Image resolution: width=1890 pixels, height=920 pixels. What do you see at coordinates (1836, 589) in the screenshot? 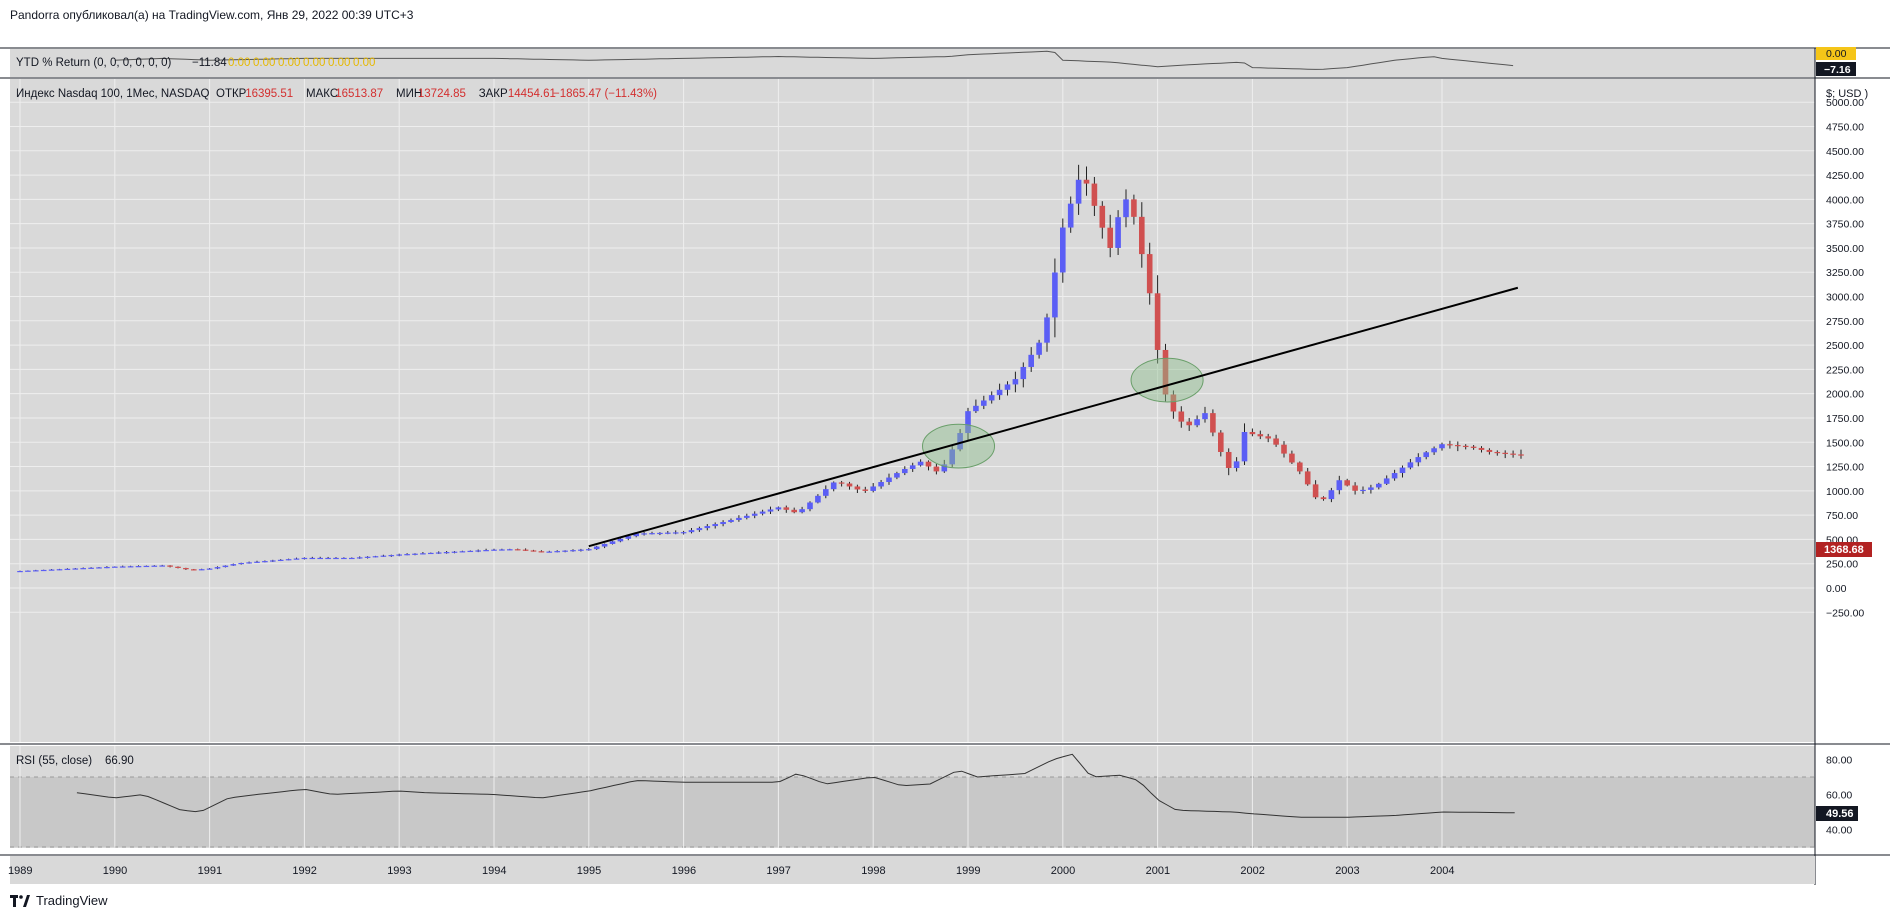
I see `price-tick-label: 0.00` at bounding box center [1836, 589].